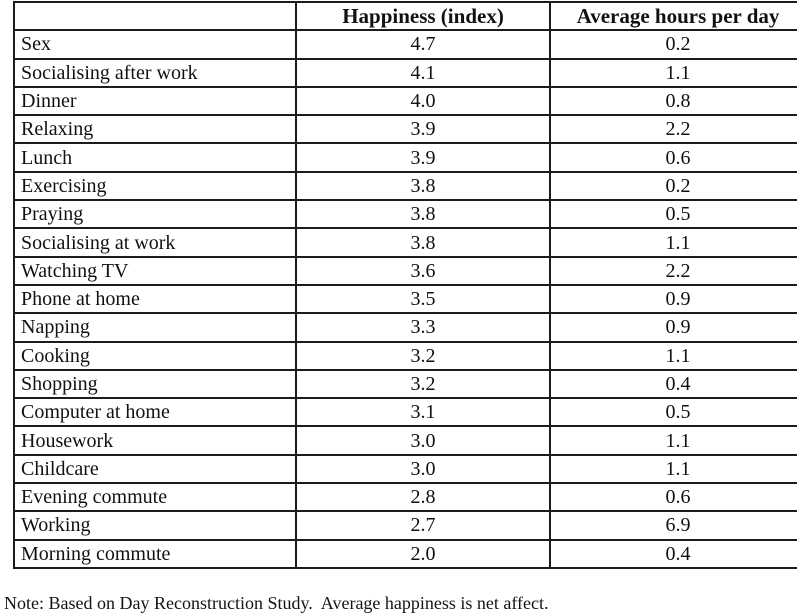  Describe the element at coordinates (155, 101) in the screenshot. I see `activity-label: Dinner` at that location.